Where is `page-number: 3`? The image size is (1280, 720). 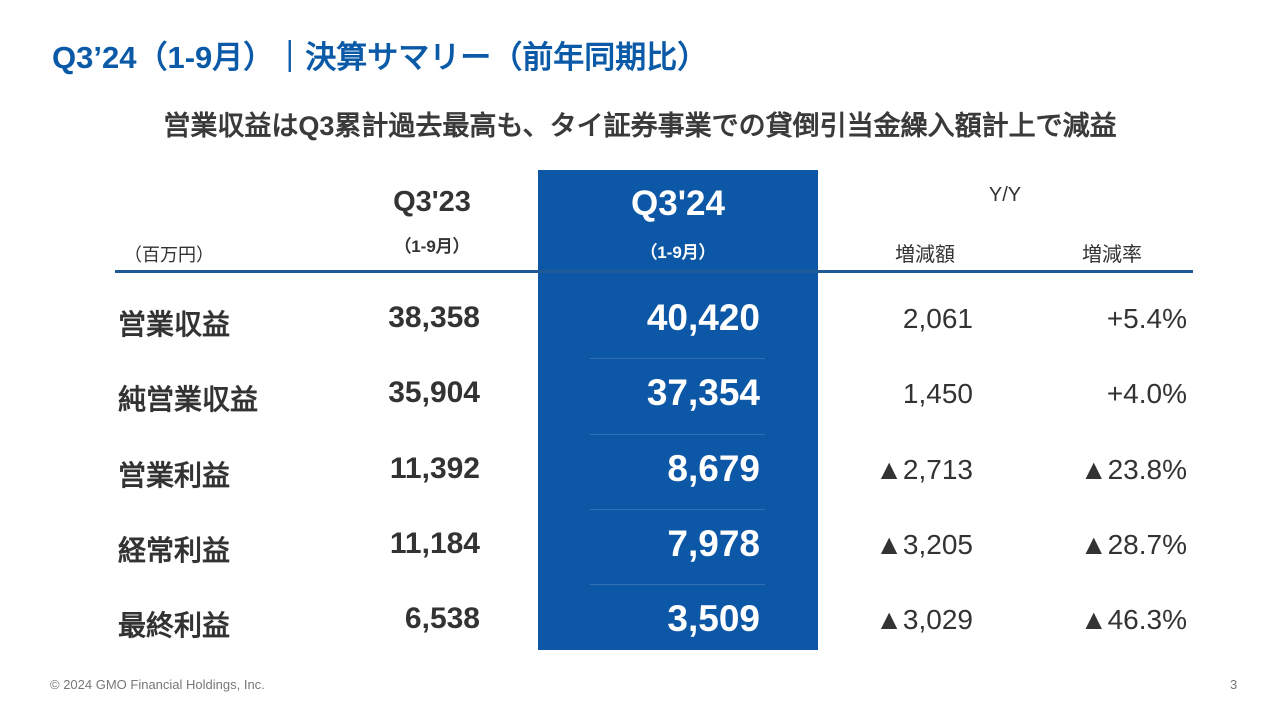 page-number: 3 is located at coordinates (1234, 684).